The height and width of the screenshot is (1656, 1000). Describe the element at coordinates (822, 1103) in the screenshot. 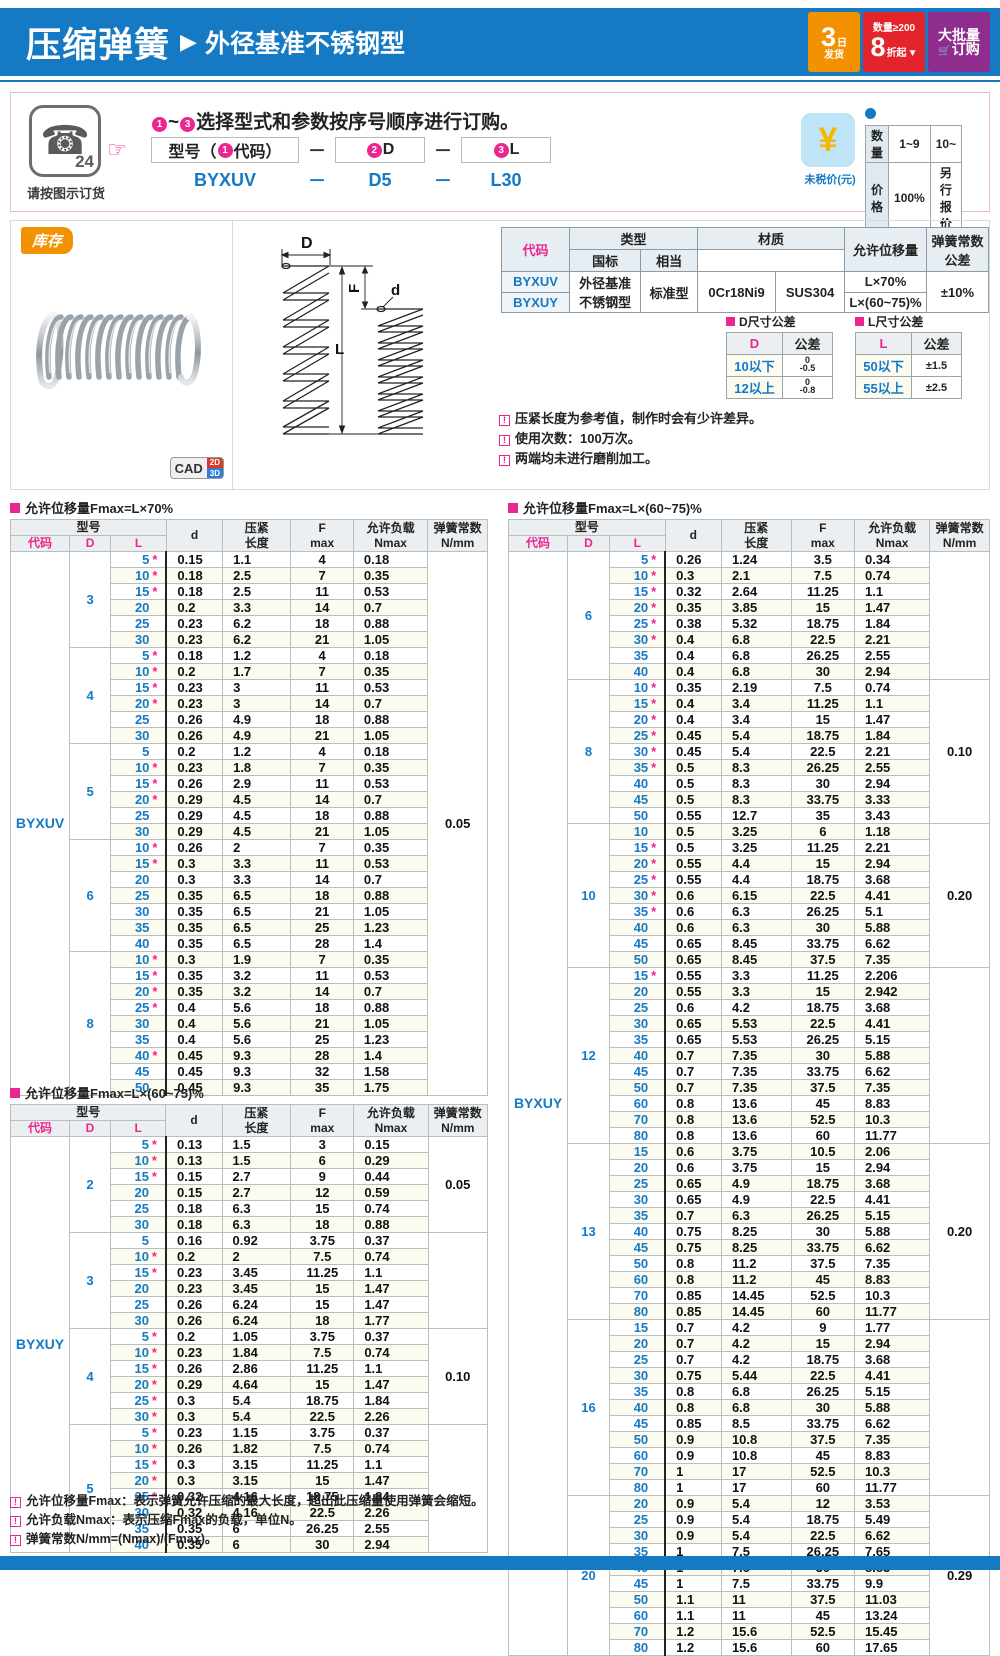

I see `dt-cell-fmax: 45` at that location.